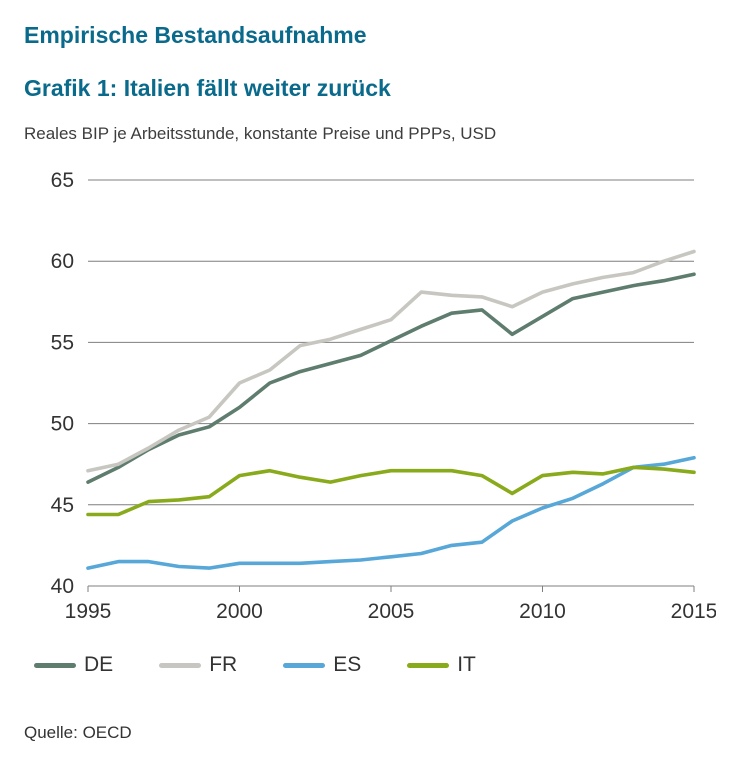  Describe the element at coordinates (62, 505) in the screenshot. I see `y-tick-label: 45` at that location.